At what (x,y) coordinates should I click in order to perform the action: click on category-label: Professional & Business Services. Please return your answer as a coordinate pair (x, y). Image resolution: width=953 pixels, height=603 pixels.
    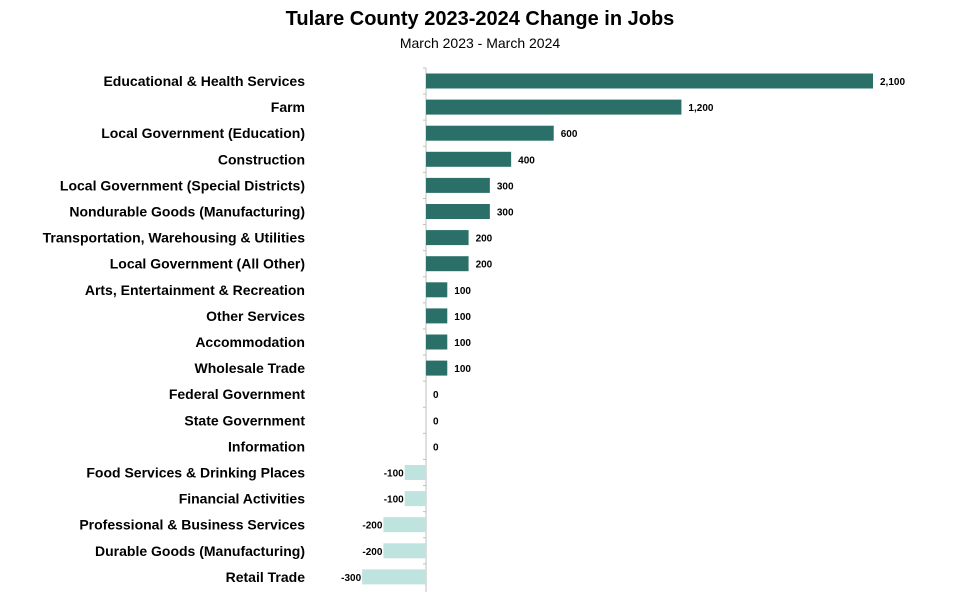
    Looking at the image, I should click on (192, 525).